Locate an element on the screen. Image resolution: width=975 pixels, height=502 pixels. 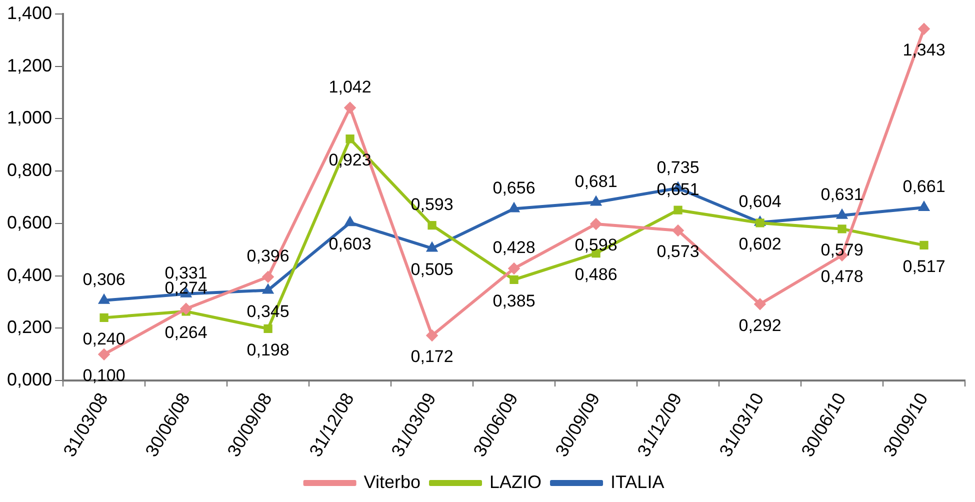
data-label: 0,486 is located at coordinates (596, 274).